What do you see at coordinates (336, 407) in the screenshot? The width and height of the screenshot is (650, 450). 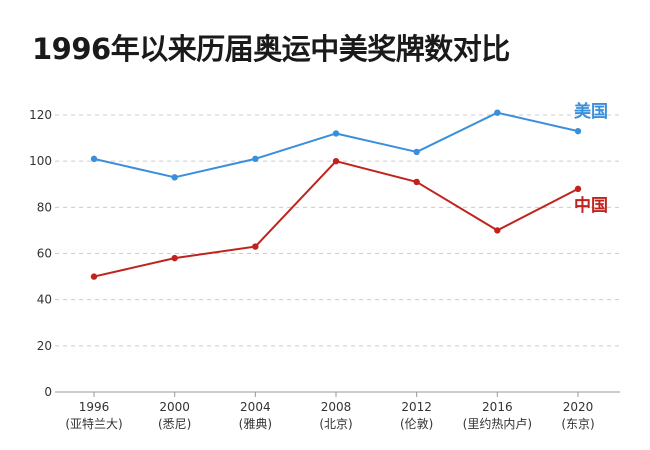 I see `x-tick-label: 2008` at bounding box center [336, 407].